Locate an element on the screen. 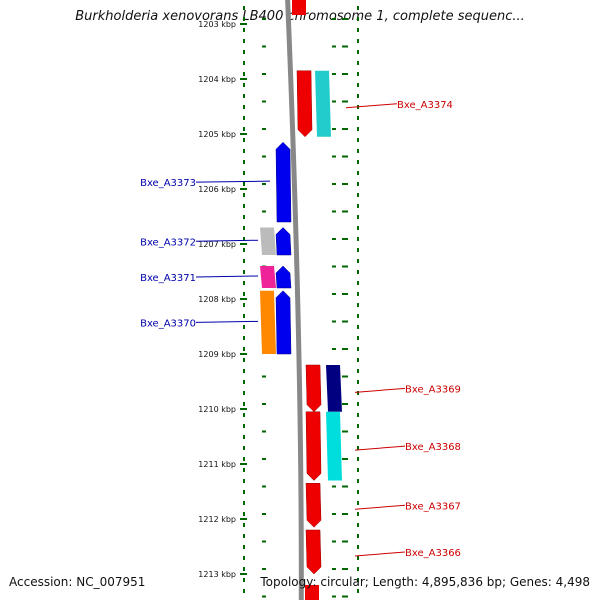 This screenshot has width=600, height=600. ruler-label: 1210 kbp is located at coordinates (217, 409).